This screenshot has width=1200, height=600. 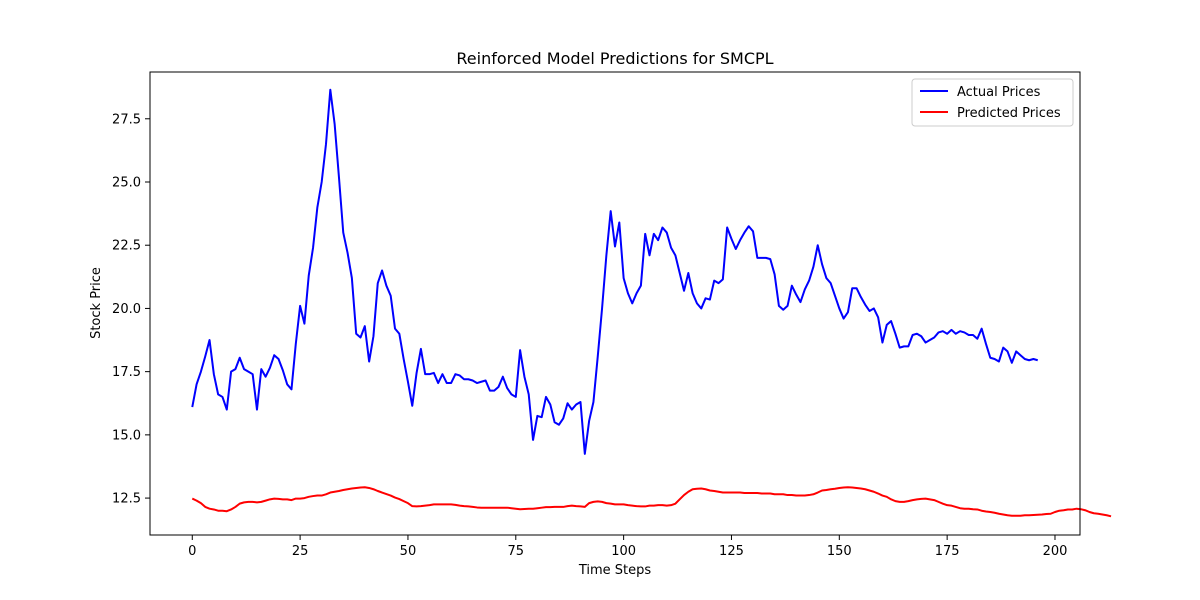 What do you see at coordinates (126, 309) in the screenshot?
I see `y-tick-label: 20.0` at bounding box center [126, 309].